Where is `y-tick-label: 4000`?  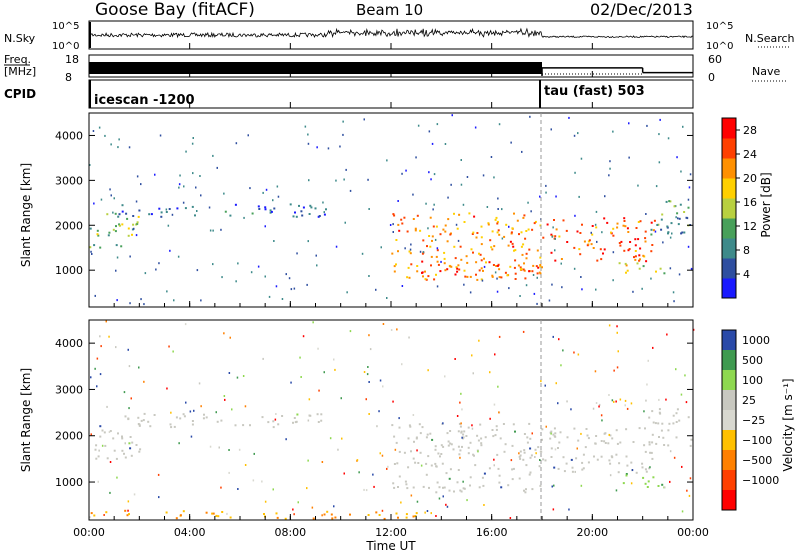
y-tick-label: 4000 is located at coordinates (69, 343).